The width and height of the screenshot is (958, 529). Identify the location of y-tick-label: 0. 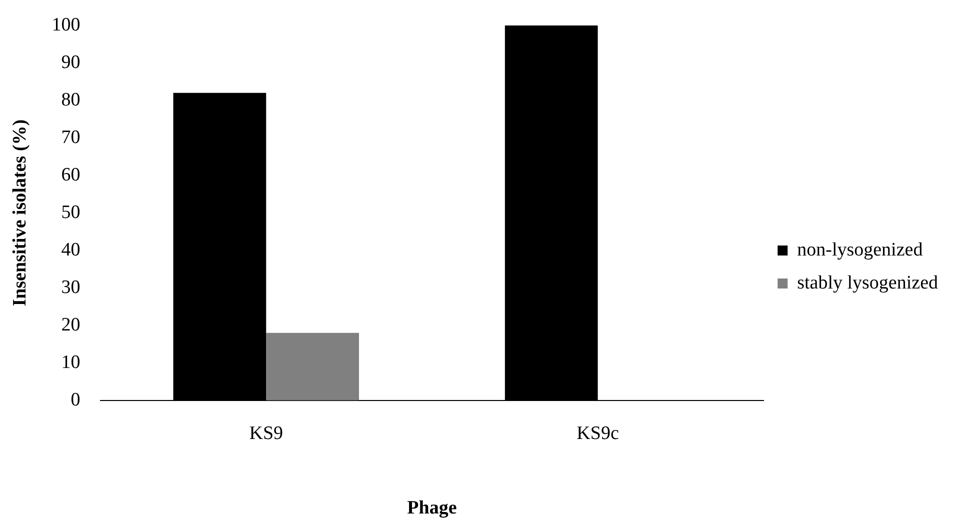
(75, 399).